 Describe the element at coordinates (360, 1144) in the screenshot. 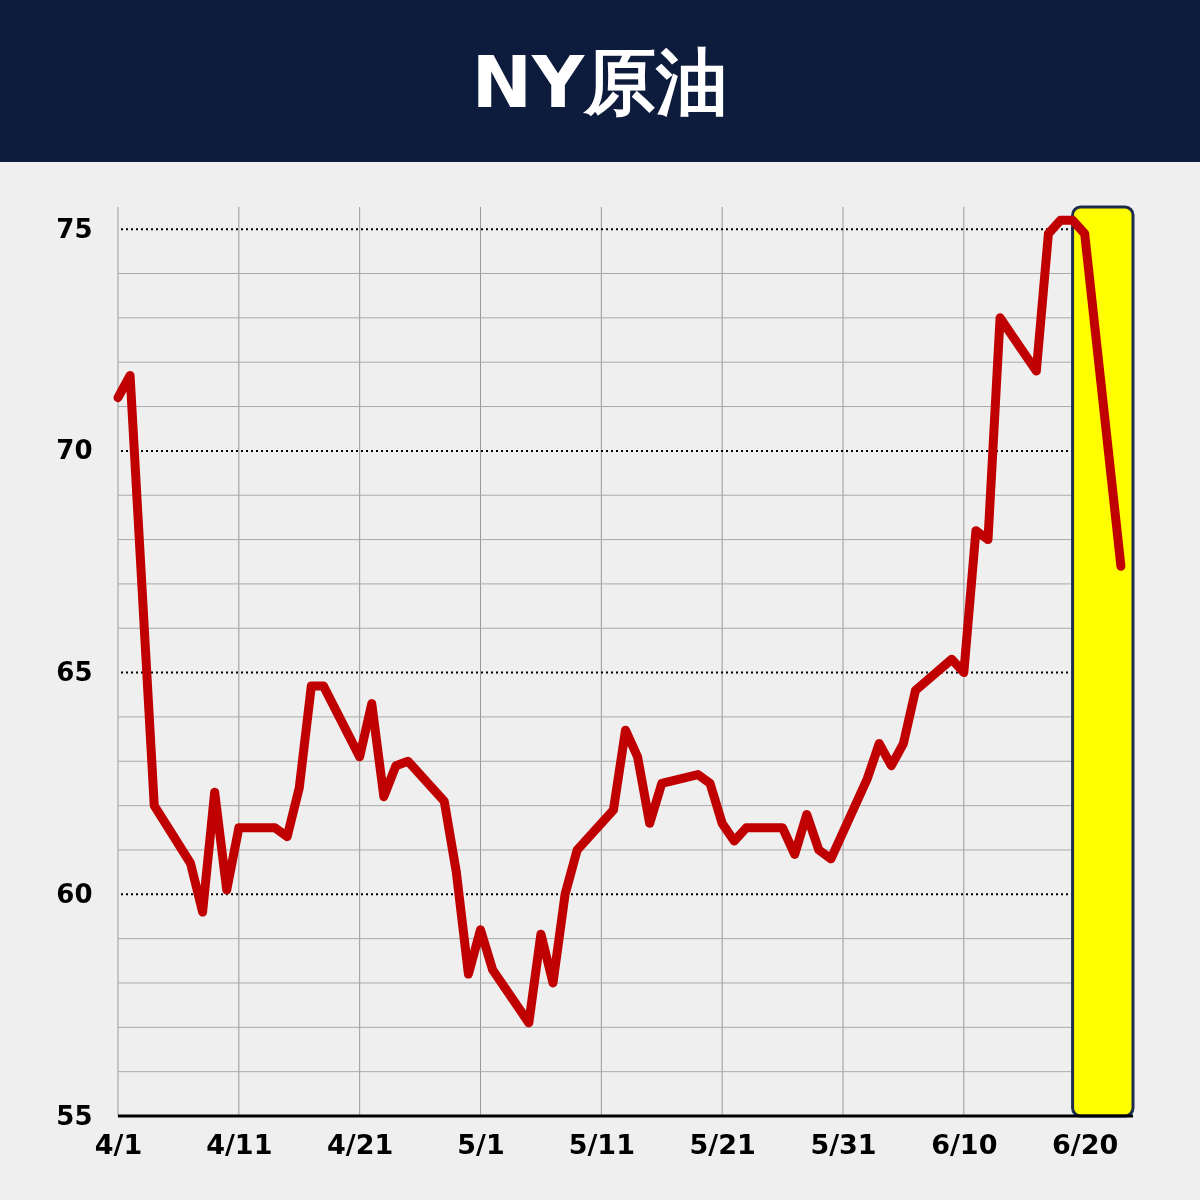

I see `x-tick-label: 4/21` at that location.